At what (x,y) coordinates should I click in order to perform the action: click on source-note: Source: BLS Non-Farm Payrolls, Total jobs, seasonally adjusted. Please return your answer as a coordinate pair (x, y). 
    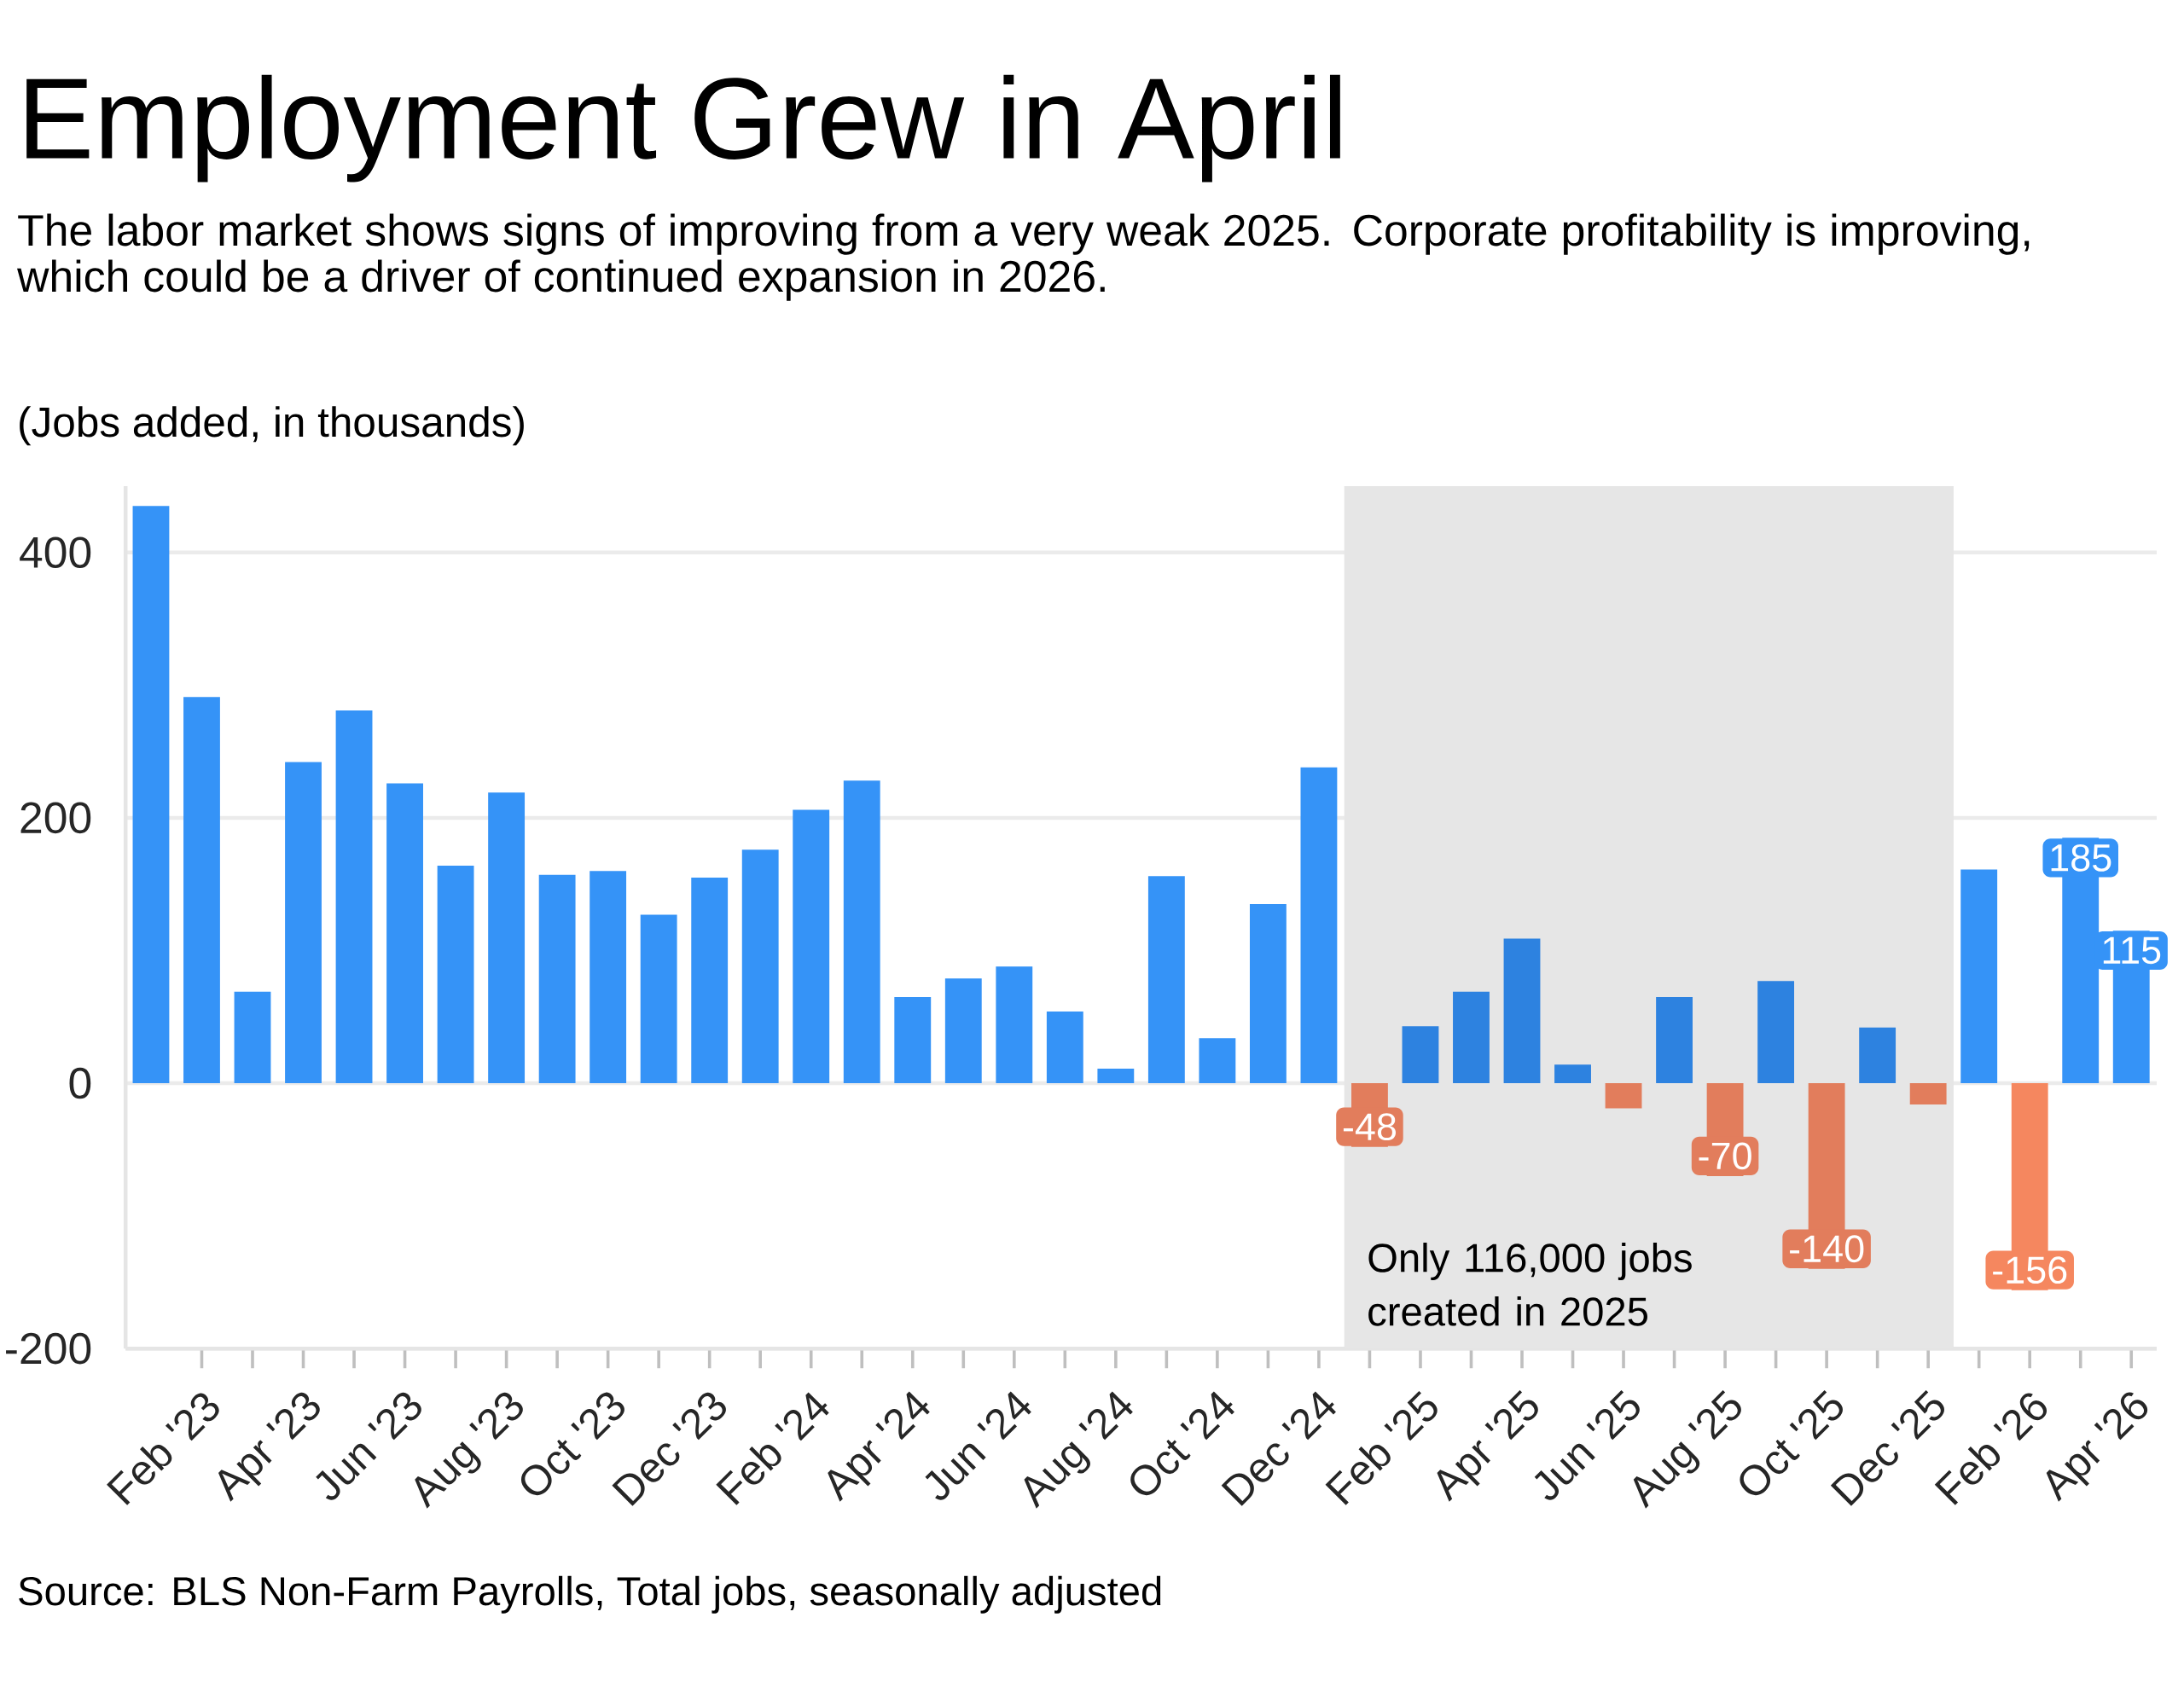
    Looking at the image, I should click on (590, 1595).